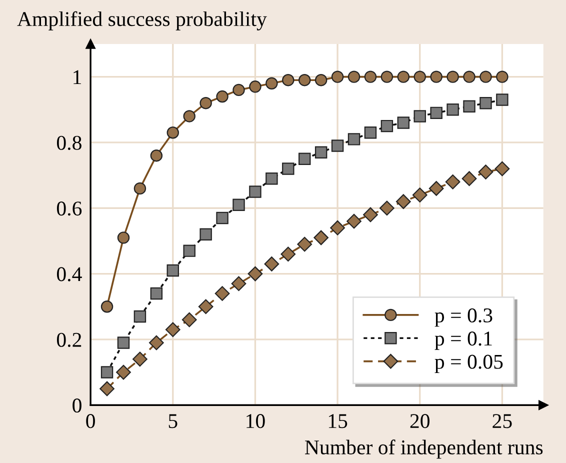  What do you see at coordinates (173, 421) in the screenshot?
I see `x-tick-label: 5` at bounding box center [173, 421].